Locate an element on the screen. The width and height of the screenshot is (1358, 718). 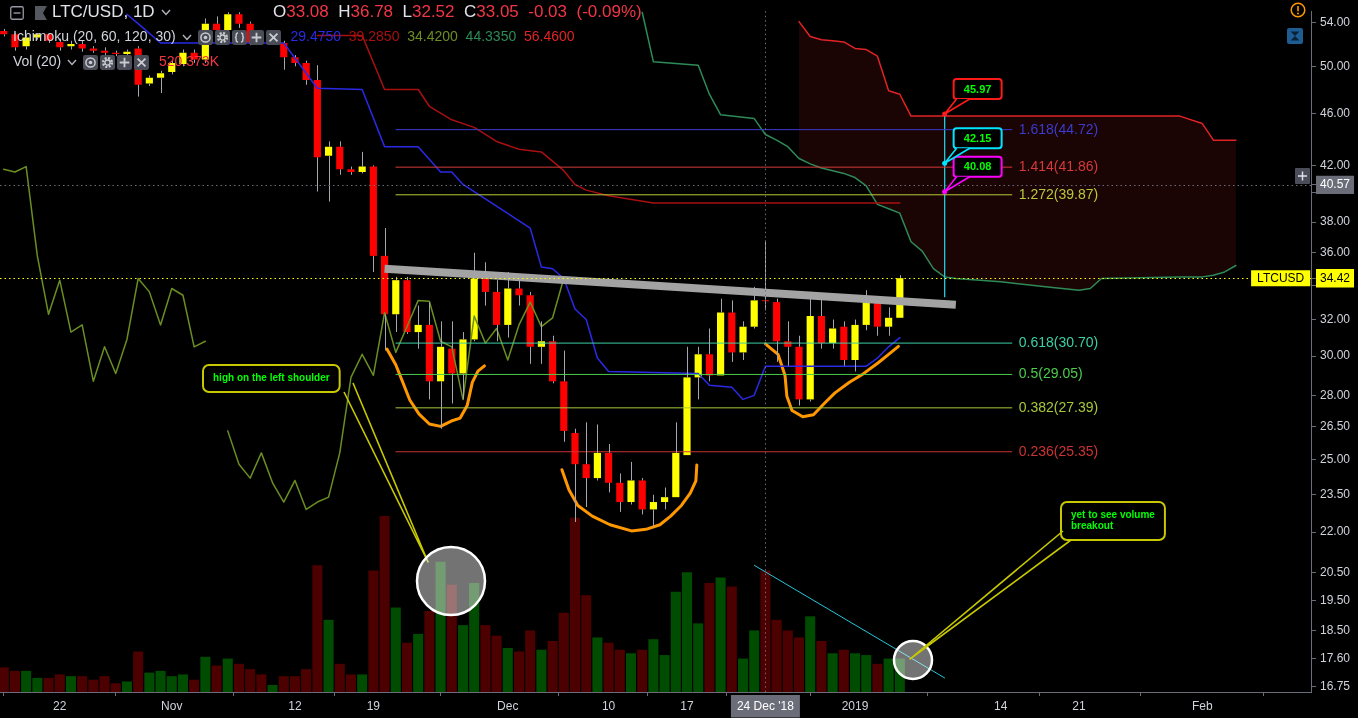
x-tick-label: 24 Dec '18 is located at coordinates (765, 705).